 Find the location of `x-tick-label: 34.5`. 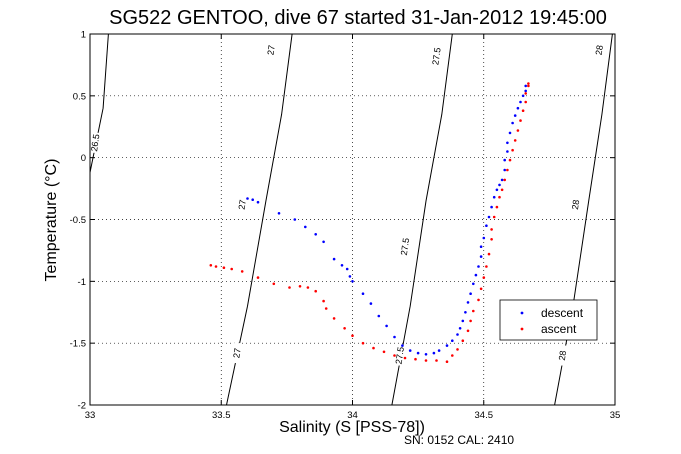

x-tick-label: 34.5 is located at coordinates (484, 415).